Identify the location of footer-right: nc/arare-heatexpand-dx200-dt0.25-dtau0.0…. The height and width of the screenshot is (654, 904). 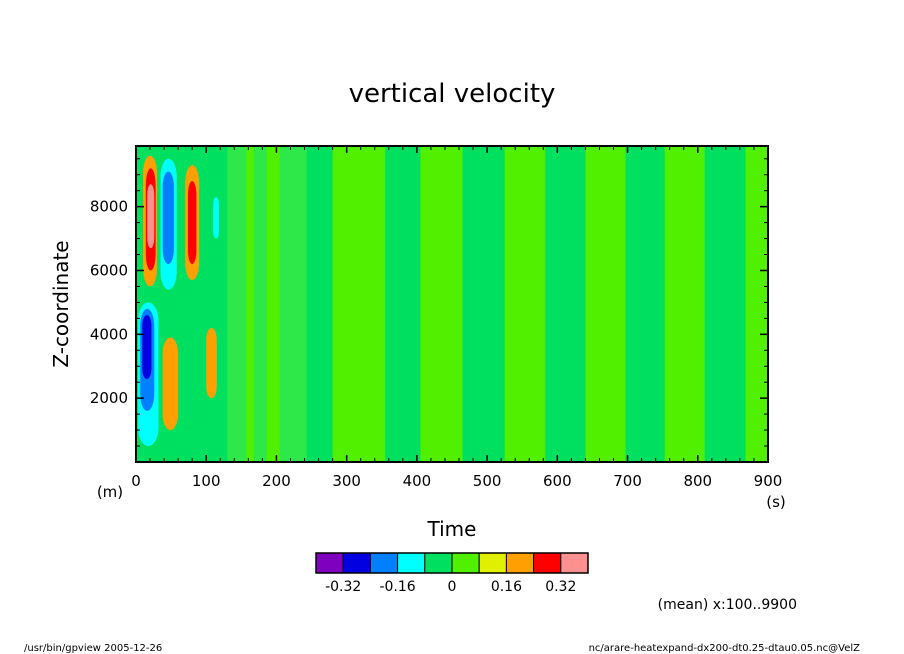
(725, 648).